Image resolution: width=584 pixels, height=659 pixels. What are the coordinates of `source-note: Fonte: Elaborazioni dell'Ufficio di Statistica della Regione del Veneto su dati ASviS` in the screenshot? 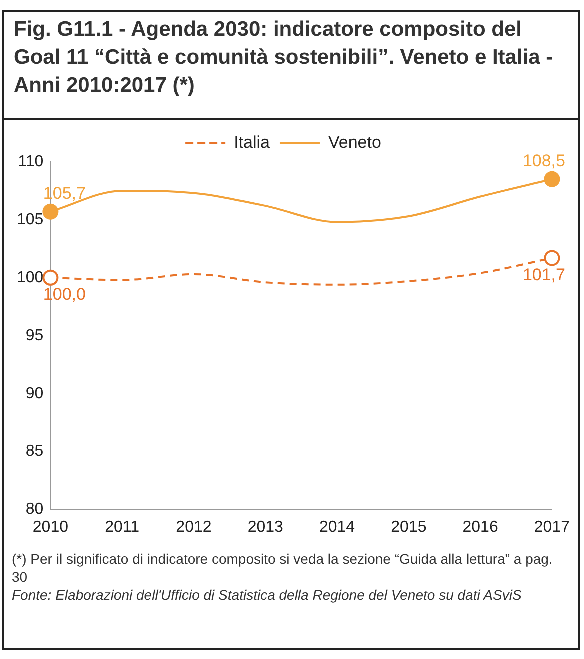 It's located at (267, 595).